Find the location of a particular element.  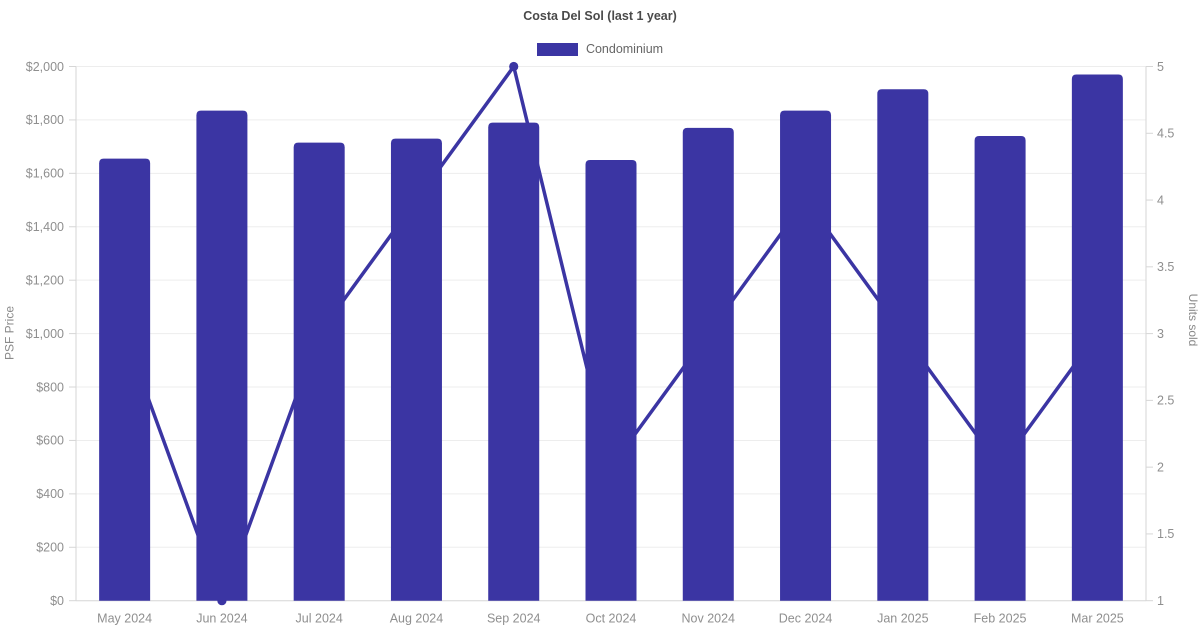

legend-label: Condominium is located at coordinates (624, 49).